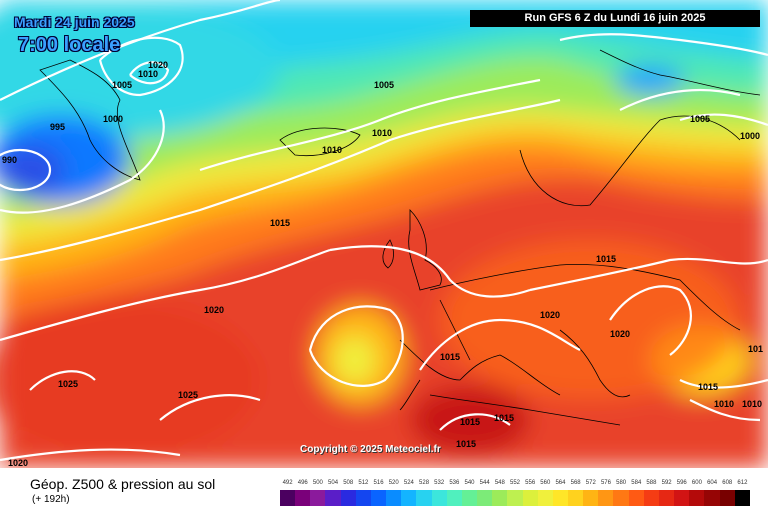  I want to click on forecast-lead-time: (+ 192h), so click(51, 499).